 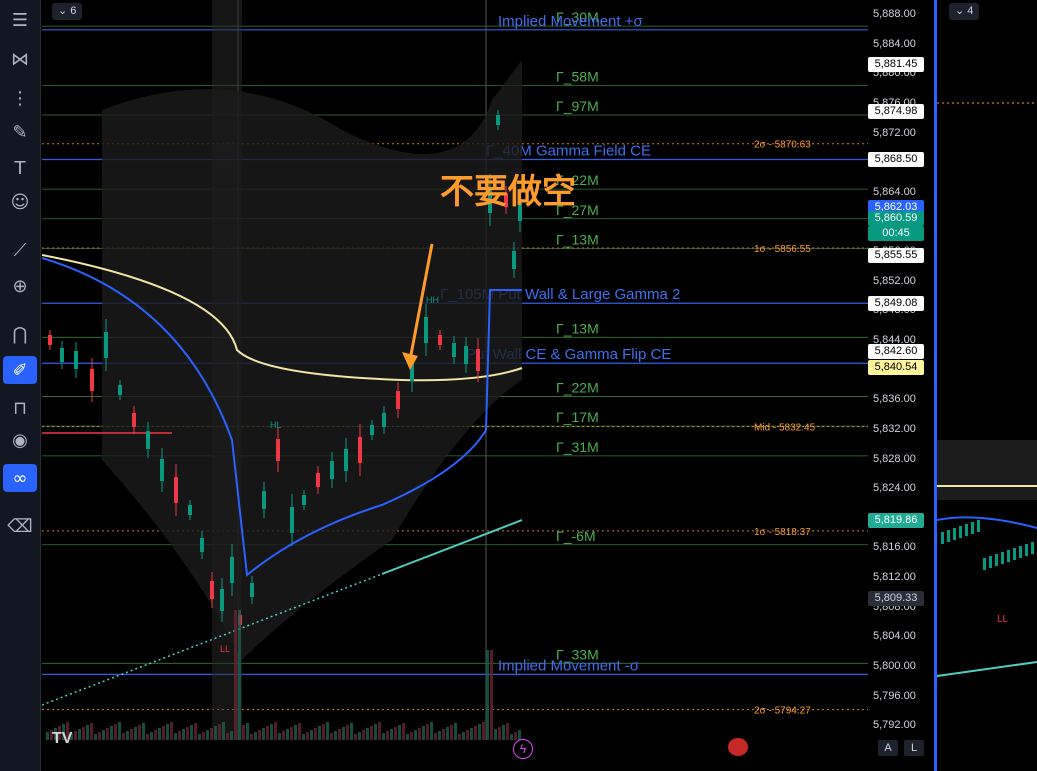 I want to click on secondary-chart-pane: ⌄ 4 LL, so click(x=987, y=385).